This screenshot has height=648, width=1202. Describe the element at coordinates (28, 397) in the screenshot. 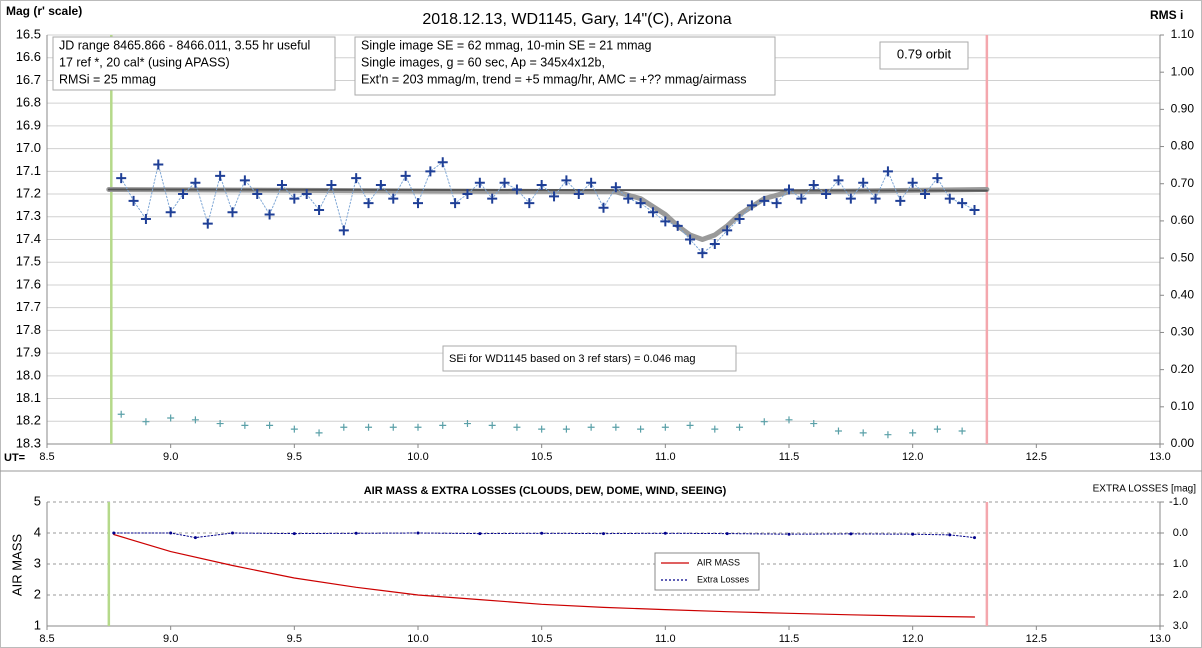

I see `y-tick-label: 18.1` at that location.